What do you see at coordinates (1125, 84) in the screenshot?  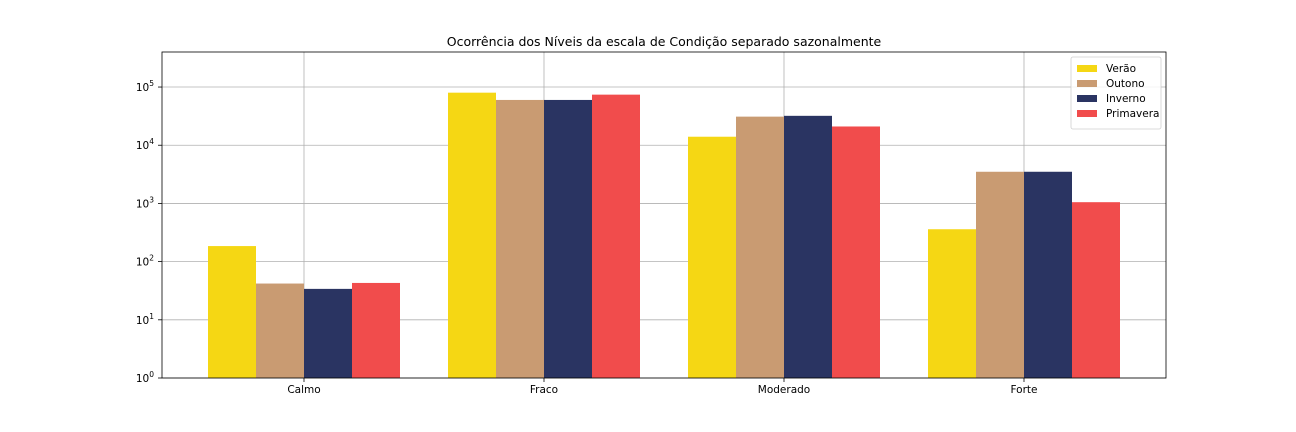 I see `legend-label: Outono` at bounding box center [1125, 84].